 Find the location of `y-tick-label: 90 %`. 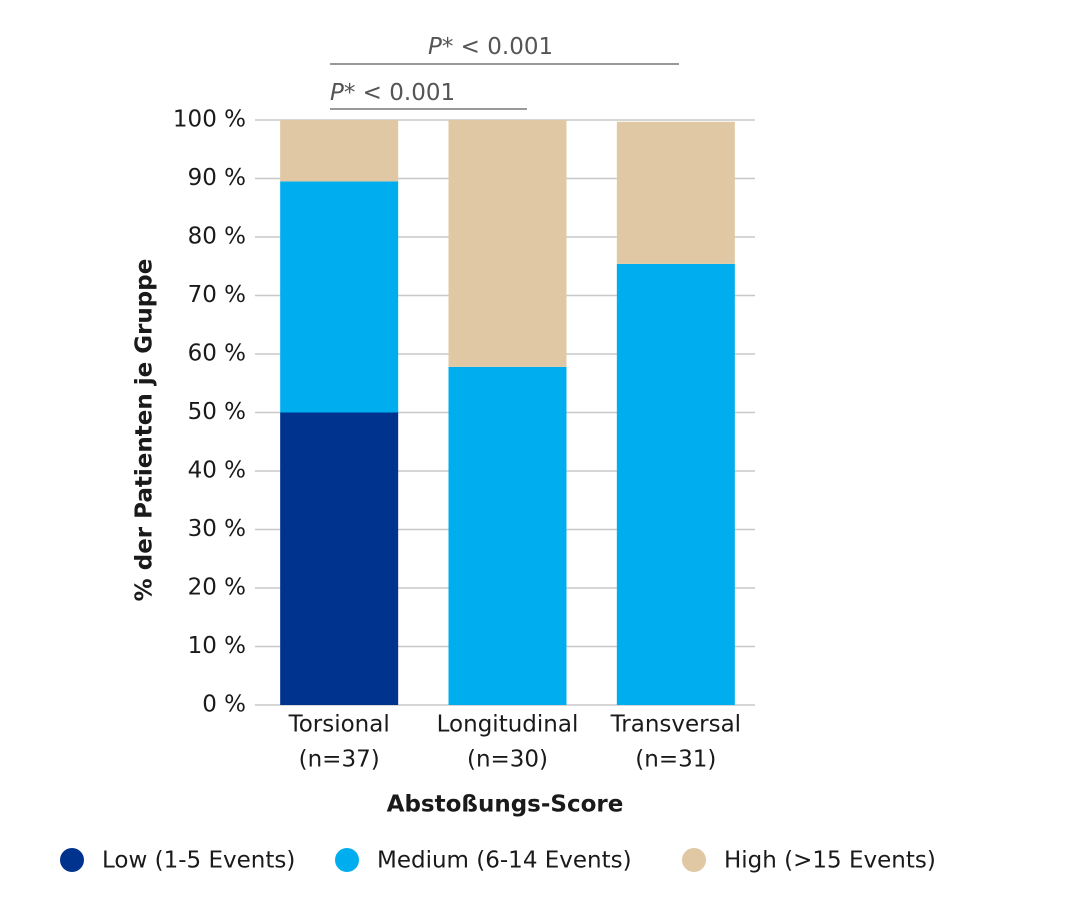

y-tick-label: 90 % is located at coordinates (217, 178).